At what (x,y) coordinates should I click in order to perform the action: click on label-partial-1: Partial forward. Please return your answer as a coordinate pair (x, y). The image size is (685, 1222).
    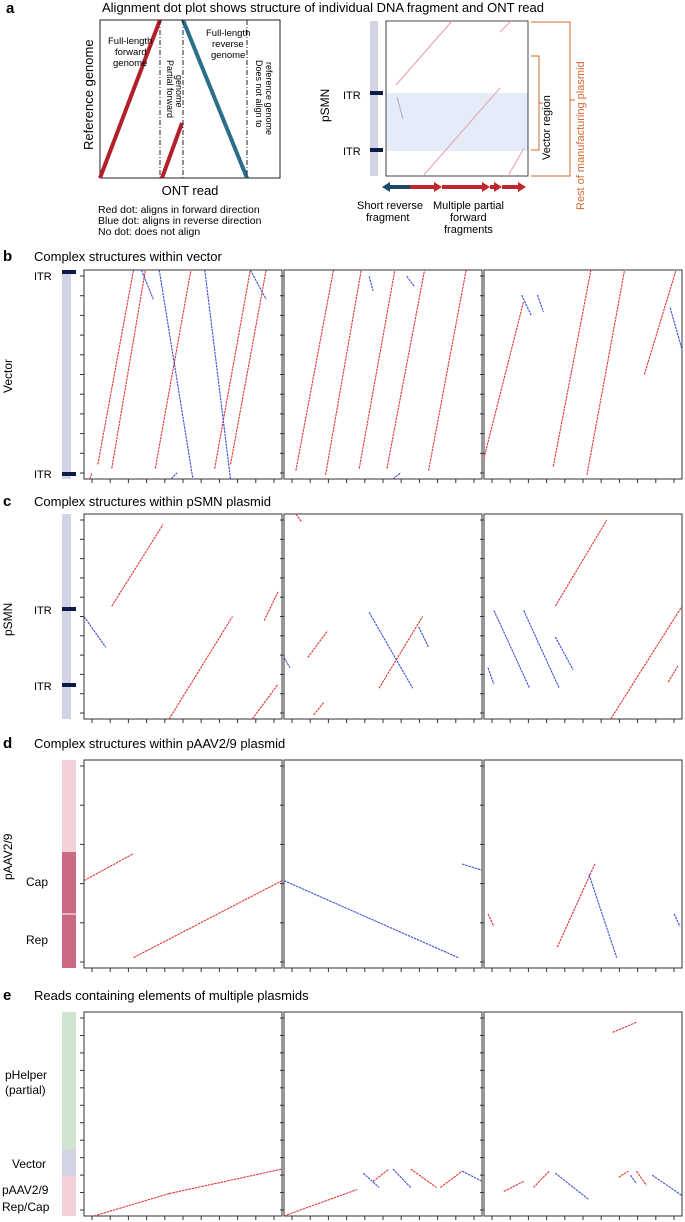
    Looking at the image, I should click on (170, 89).